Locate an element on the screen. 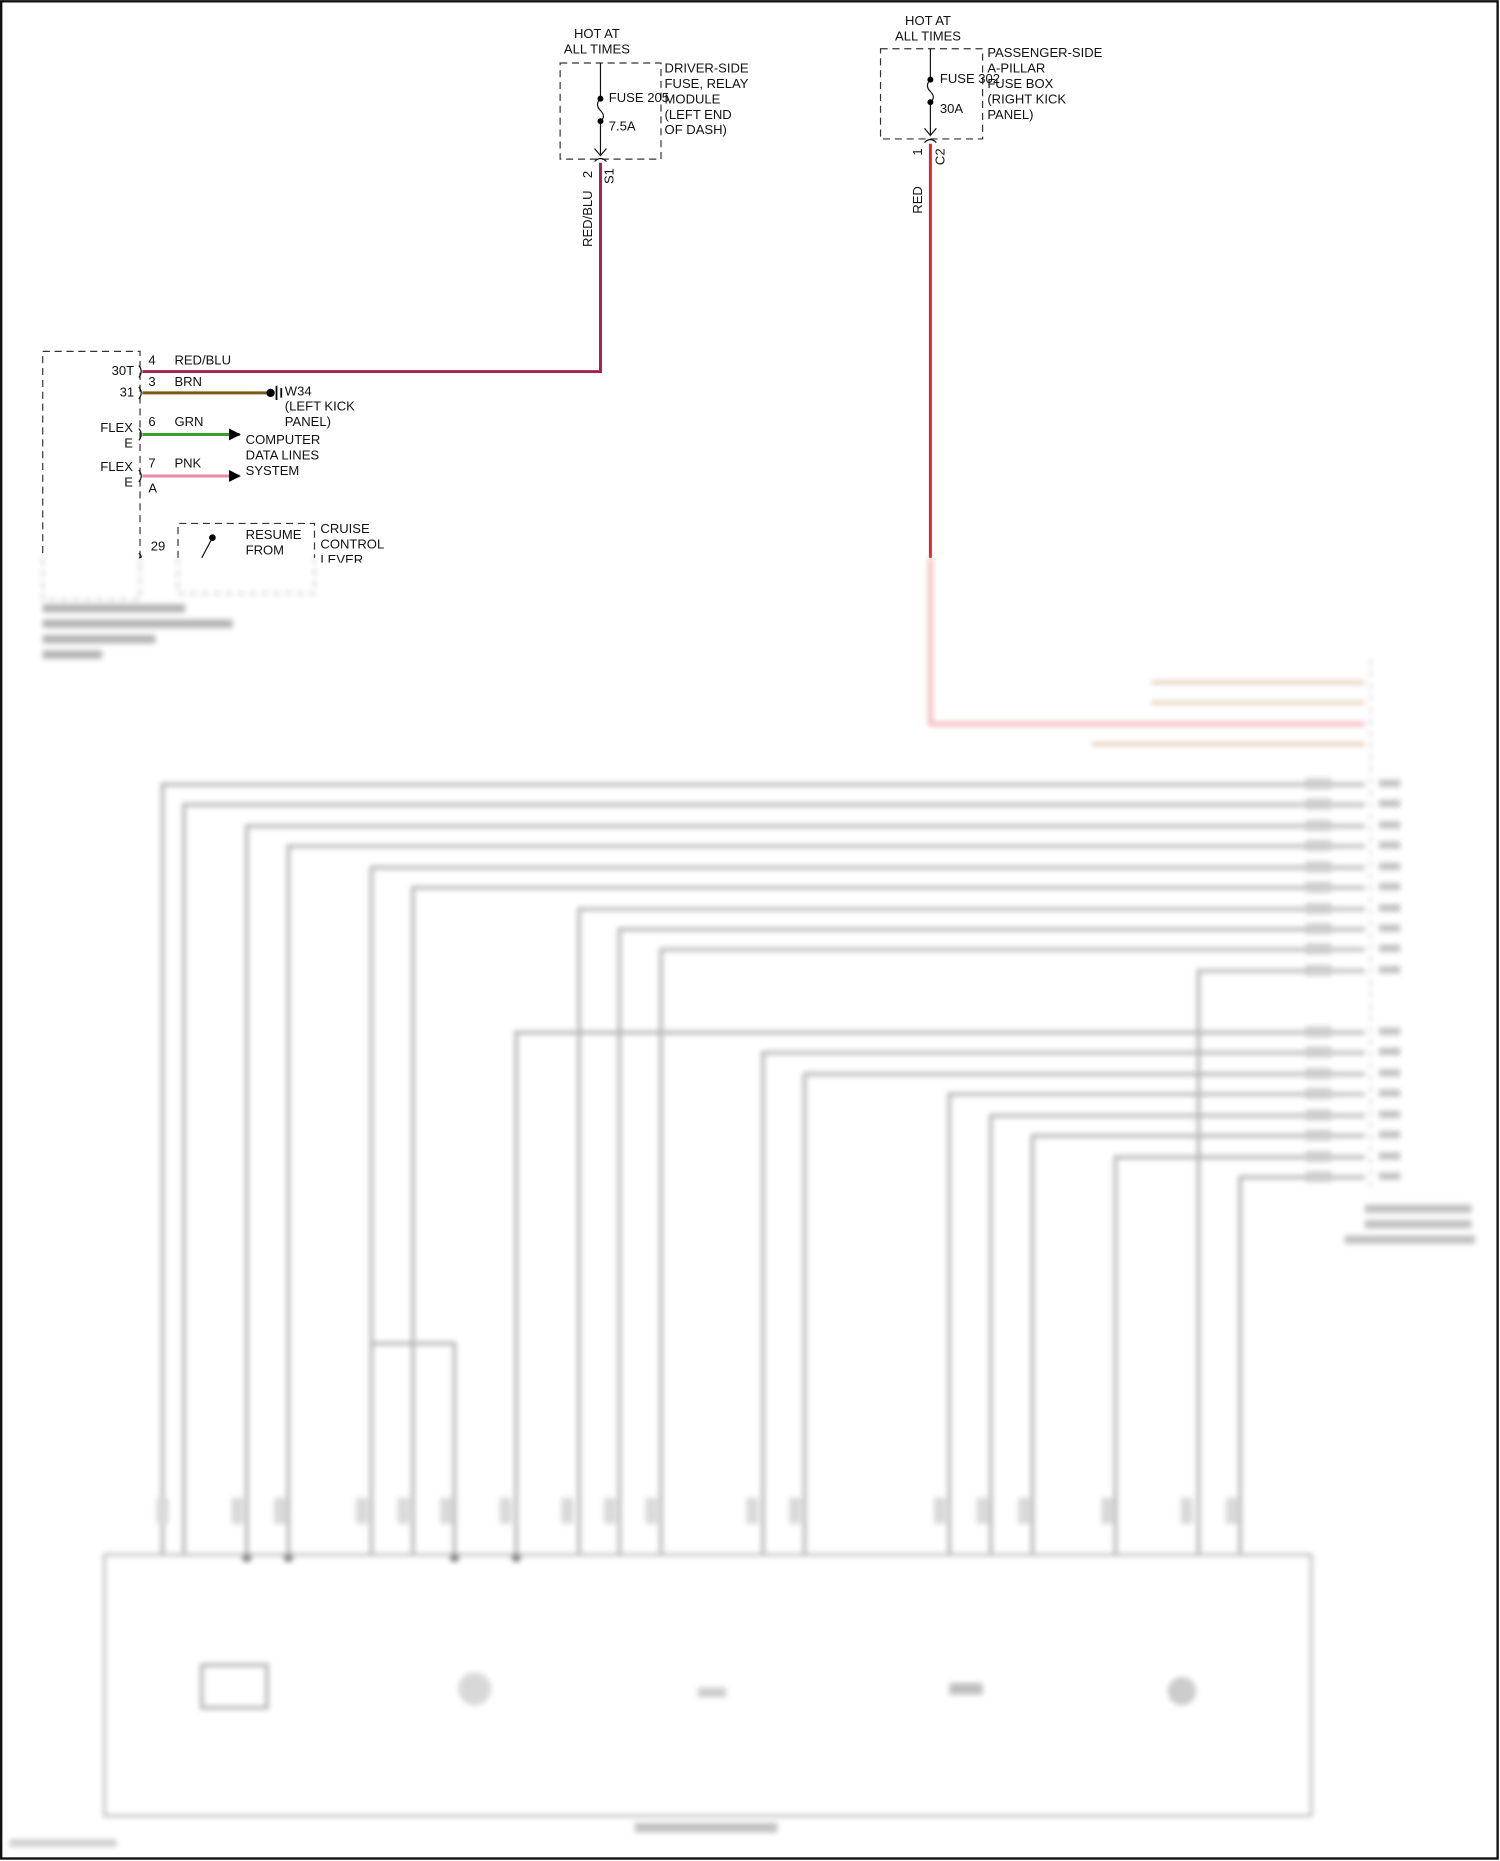 The width and height of the screenshot is (1500, 1861). display-icon is located at coordinates (234, 1686).